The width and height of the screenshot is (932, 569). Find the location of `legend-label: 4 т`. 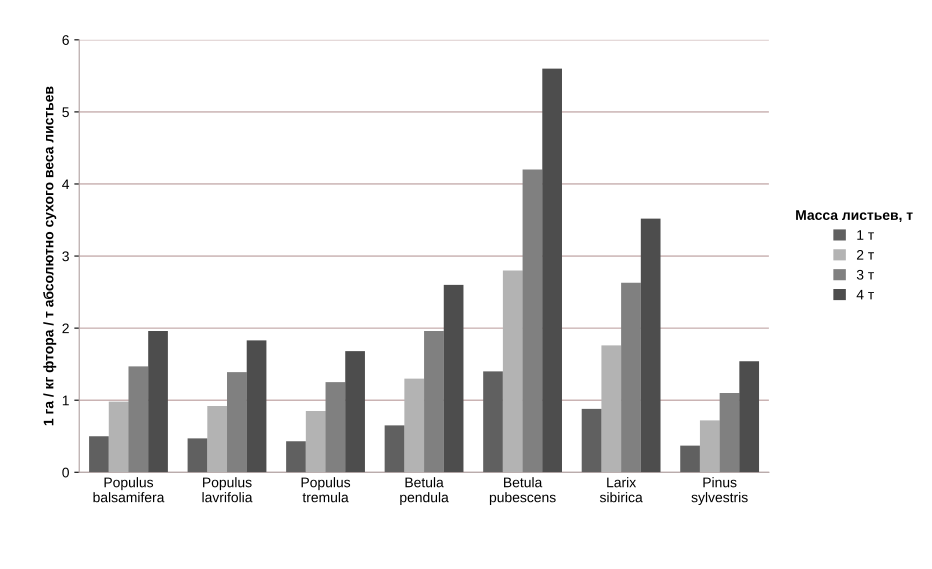

legend-label: 4 т is located at coordinates (865, 295).